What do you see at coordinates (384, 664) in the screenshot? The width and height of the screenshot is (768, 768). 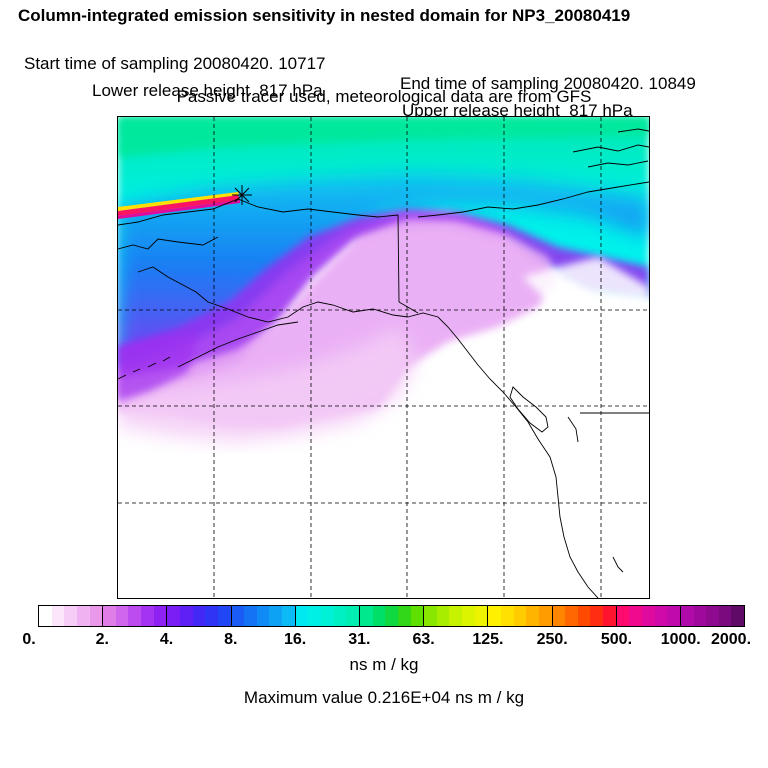 I see `units-label: ns m / kg` at bounding box center [384, 664].